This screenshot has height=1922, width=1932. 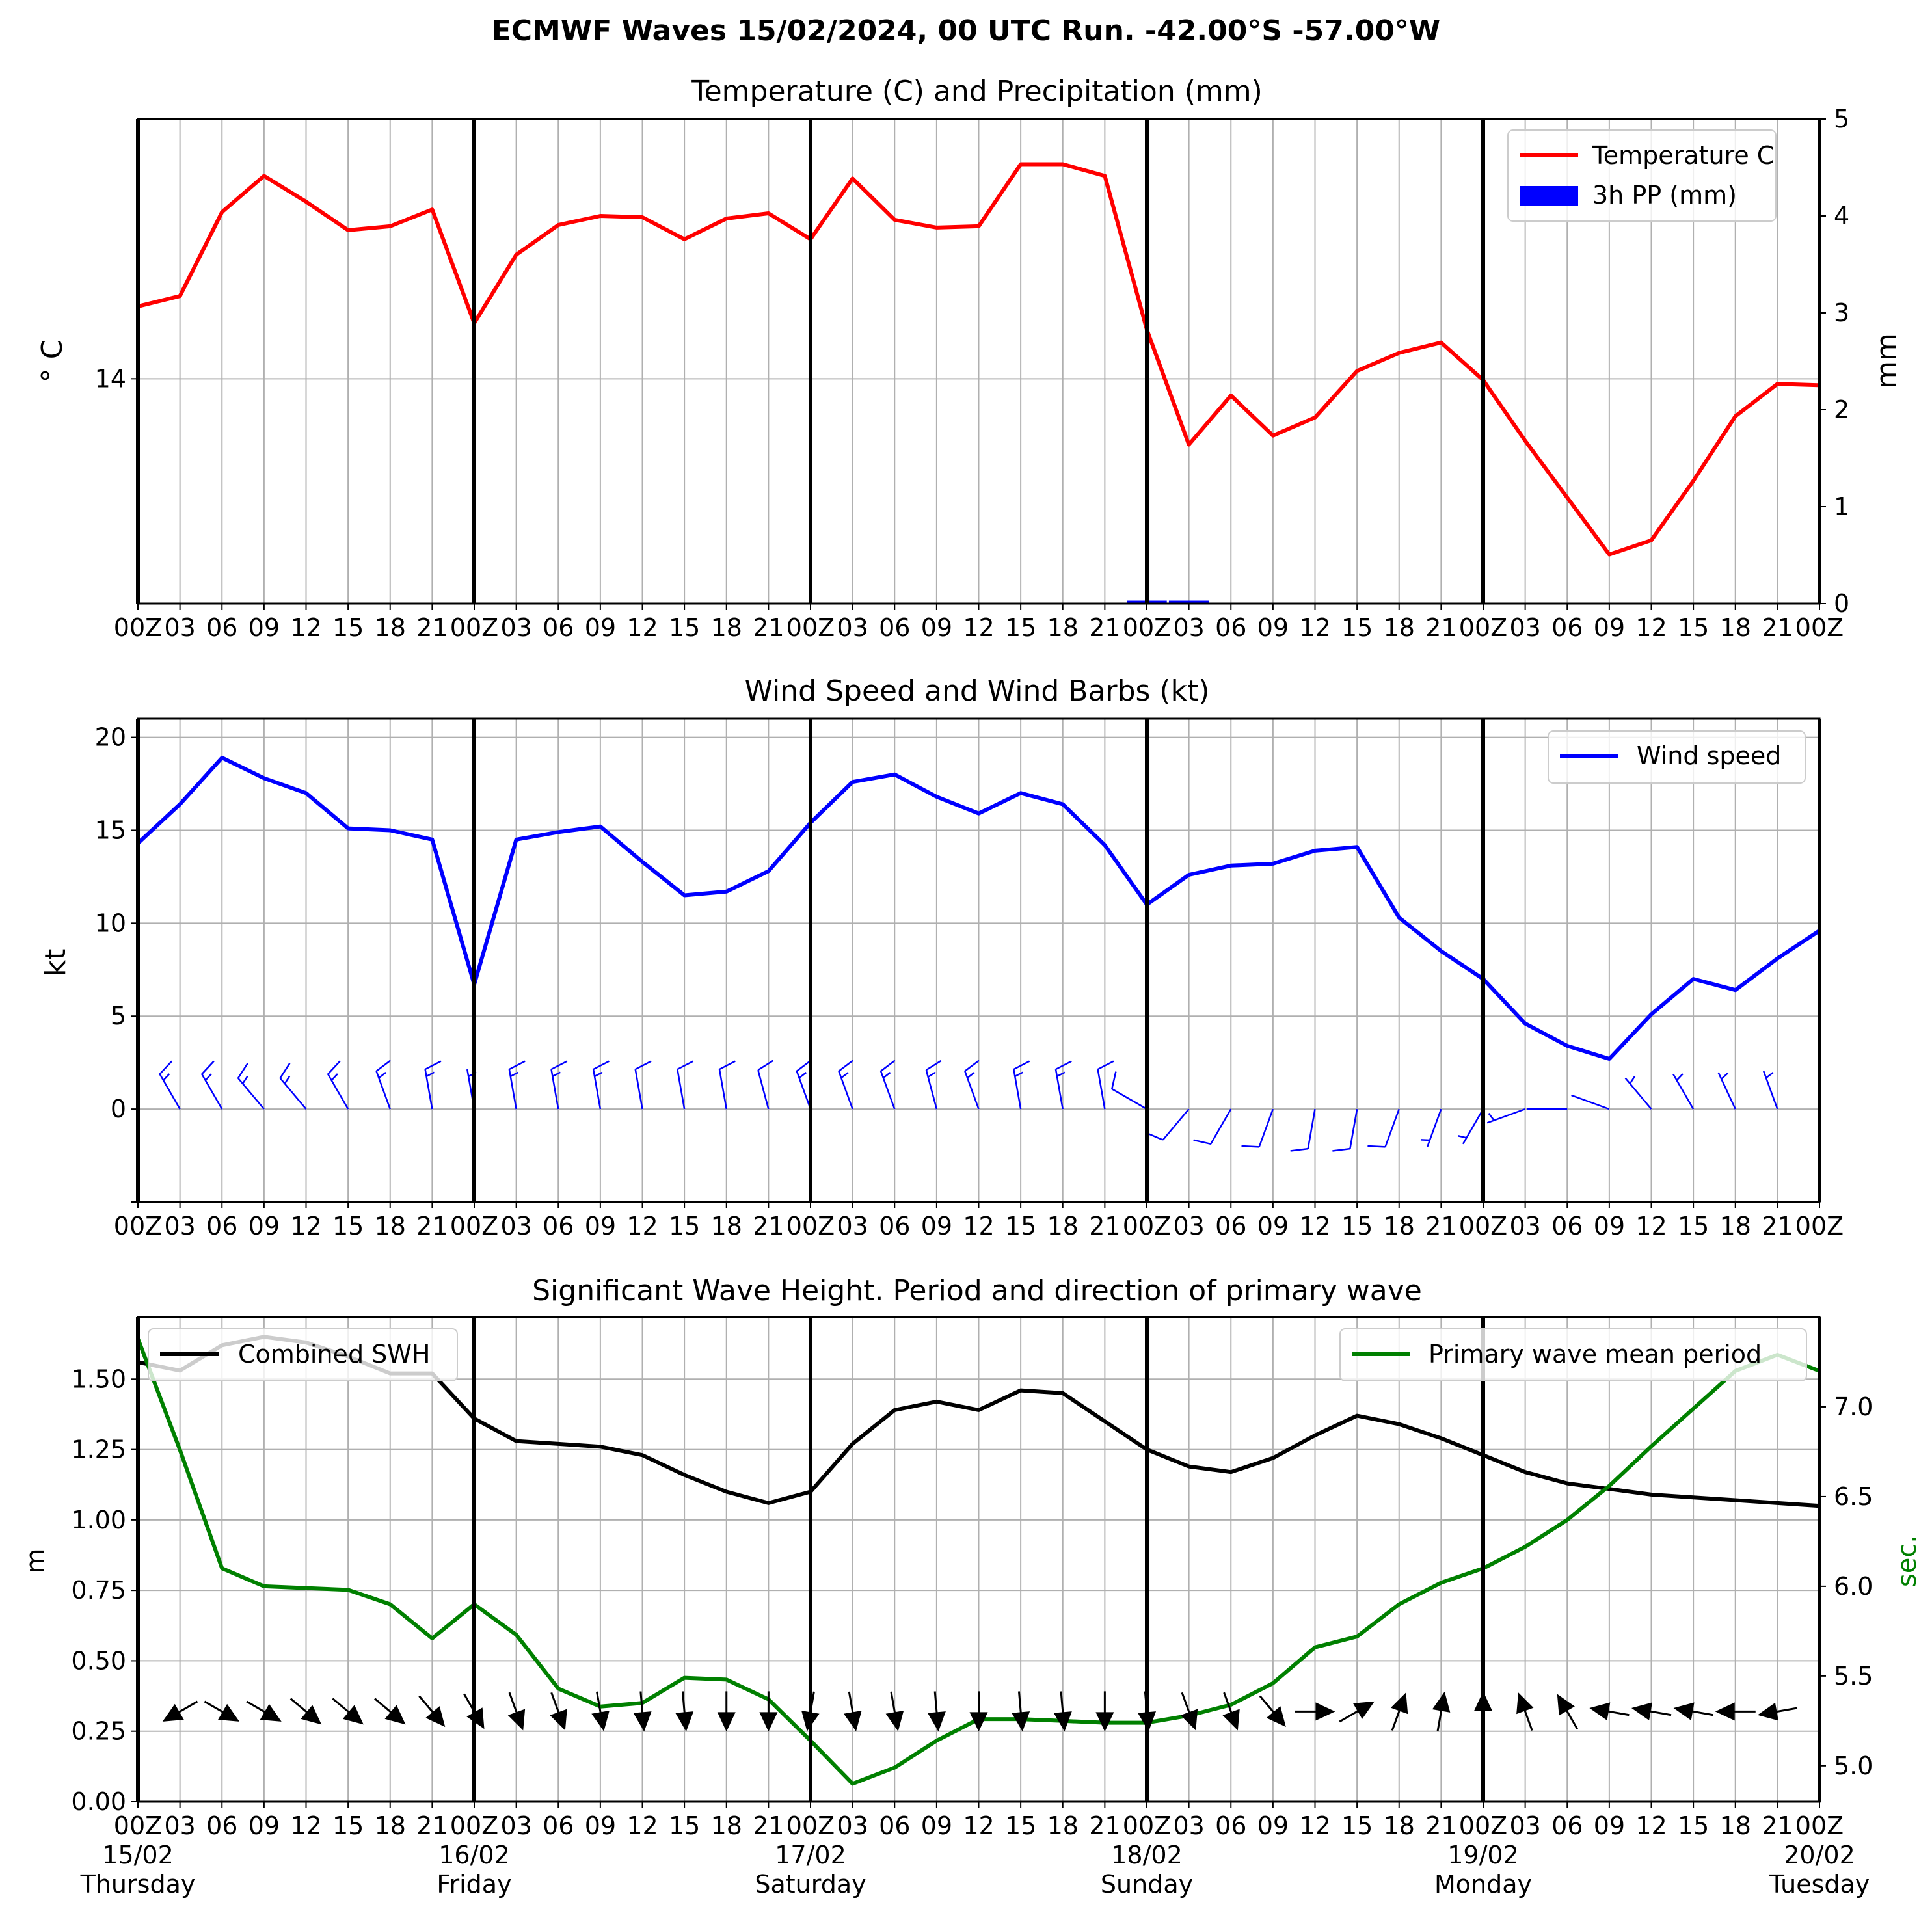 What do you see at coordinates (36, 1561) in the screenshot?
I see `swh-y-label: m` at bounding box center [36, 1561].